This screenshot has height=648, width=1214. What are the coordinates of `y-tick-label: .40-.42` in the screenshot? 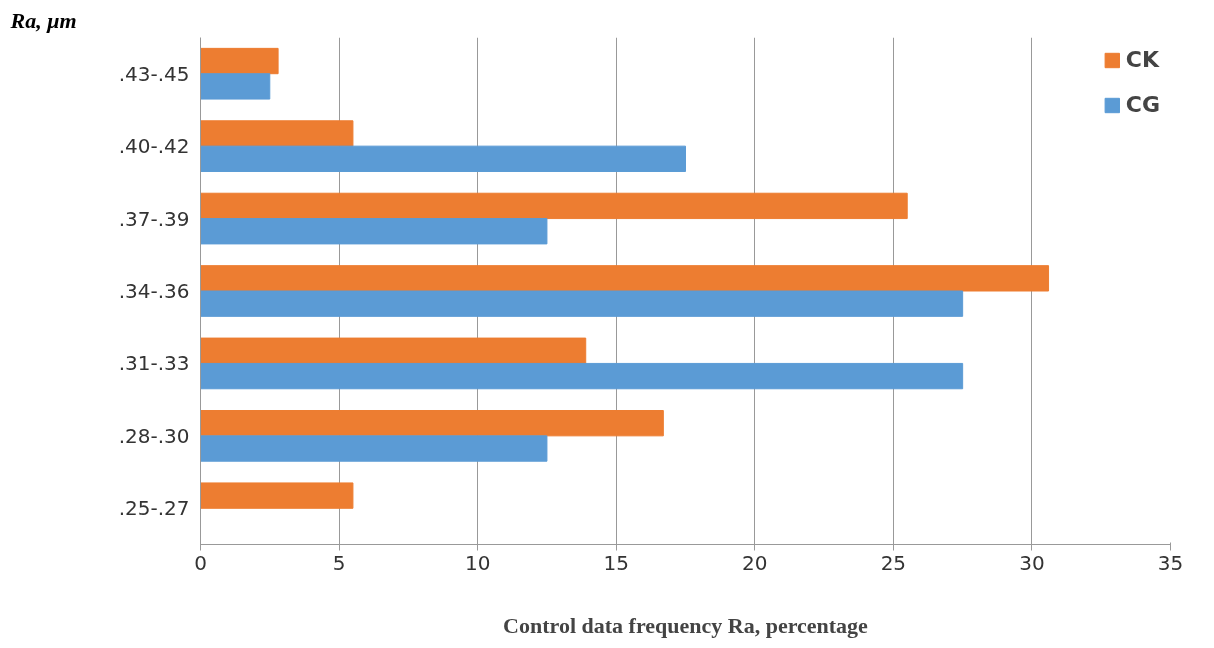 It's located at (154, 146).